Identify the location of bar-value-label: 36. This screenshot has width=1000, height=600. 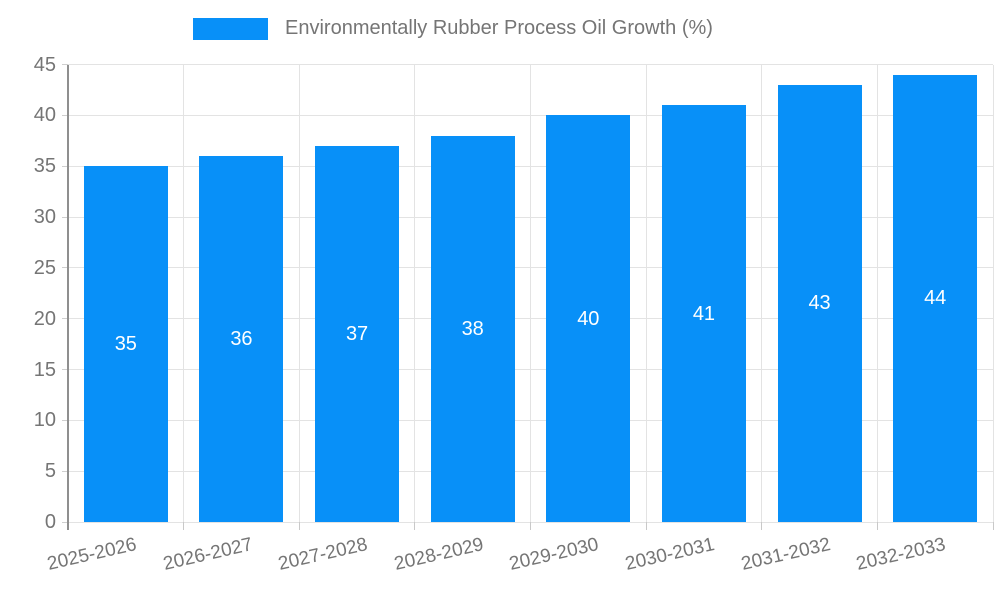
(241, 339).